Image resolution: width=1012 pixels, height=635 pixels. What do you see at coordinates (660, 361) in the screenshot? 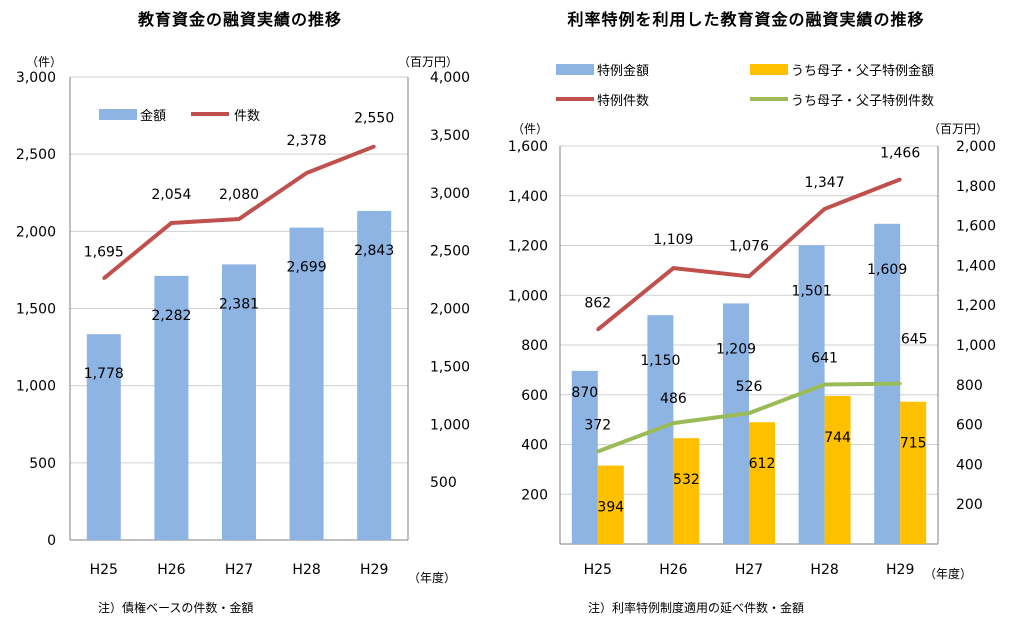
I see `bar-data-label: 1,150` at bounding box center [660, 361].